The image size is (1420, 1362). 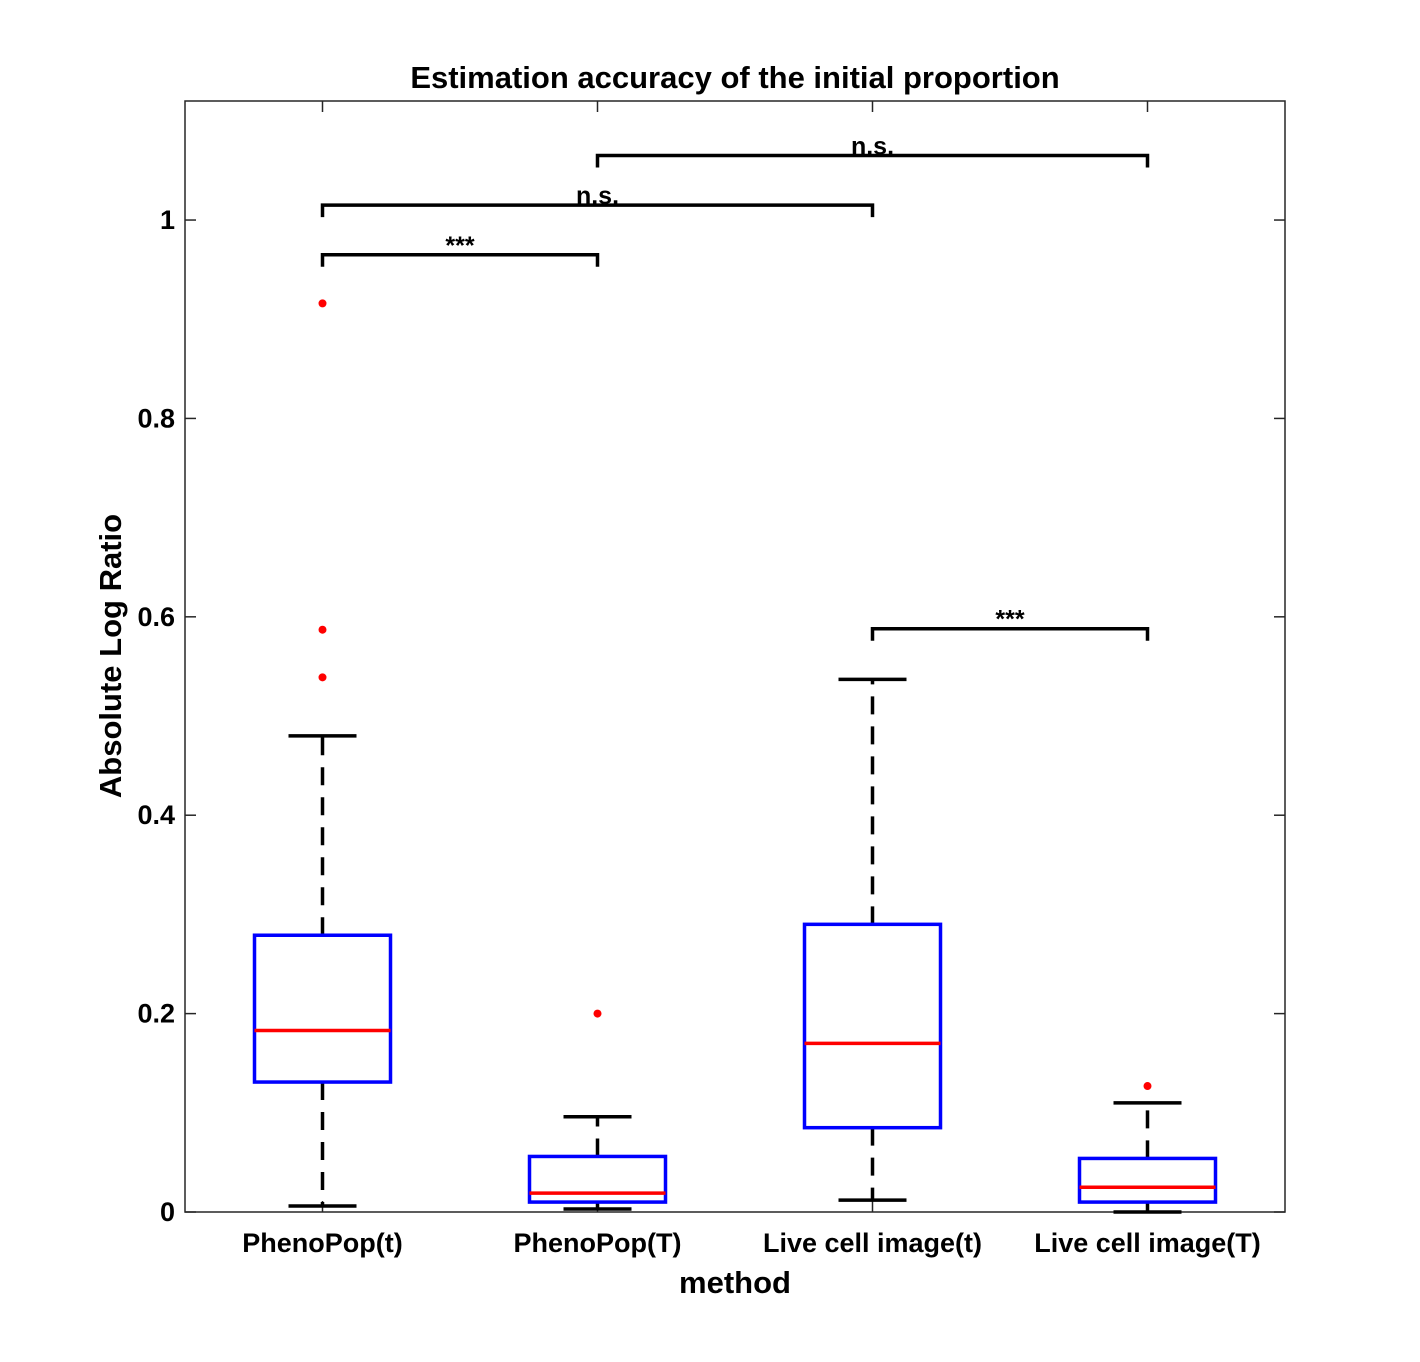 I want to click on x-tick-label: Live cell image(T), so click(x=1147, y=1243).